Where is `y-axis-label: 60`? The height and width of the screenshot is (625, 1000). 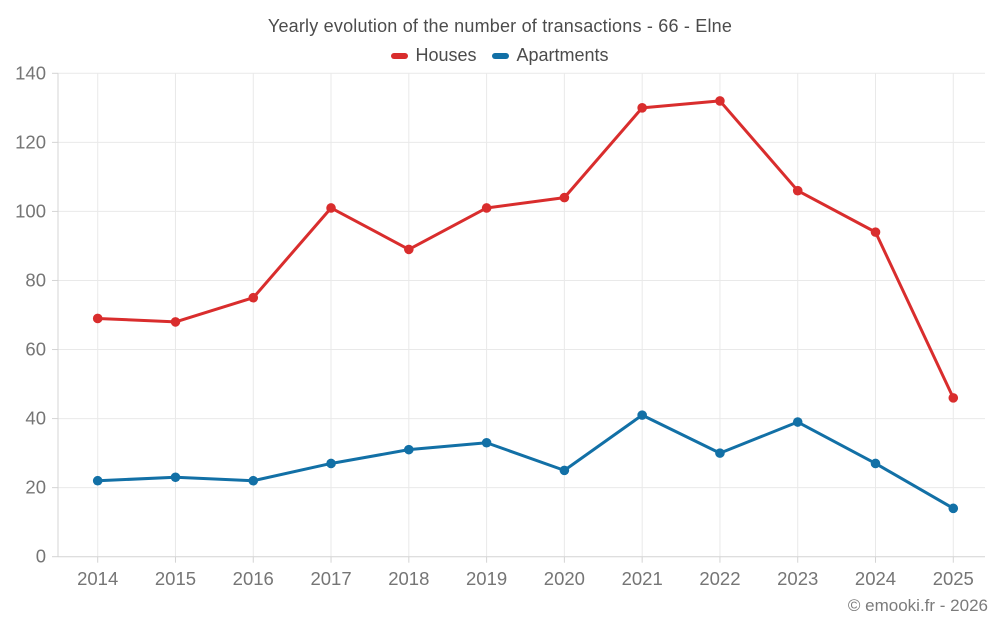
y-axis-label: 60 is located at coordinates (35, 349).